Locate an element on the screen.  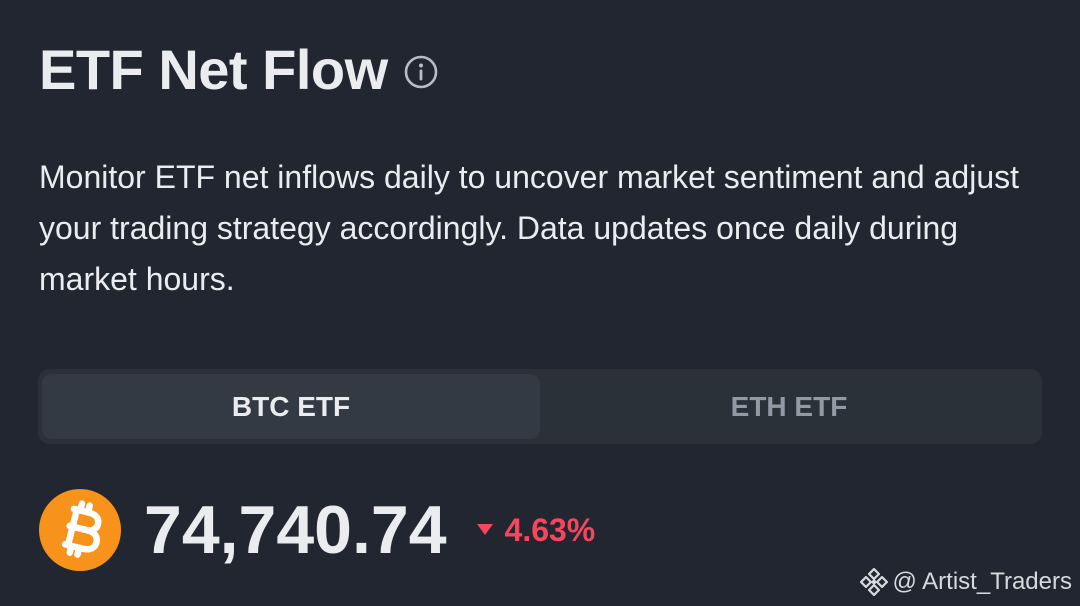
triangle-down-icon is located at coordinates (484, 529).